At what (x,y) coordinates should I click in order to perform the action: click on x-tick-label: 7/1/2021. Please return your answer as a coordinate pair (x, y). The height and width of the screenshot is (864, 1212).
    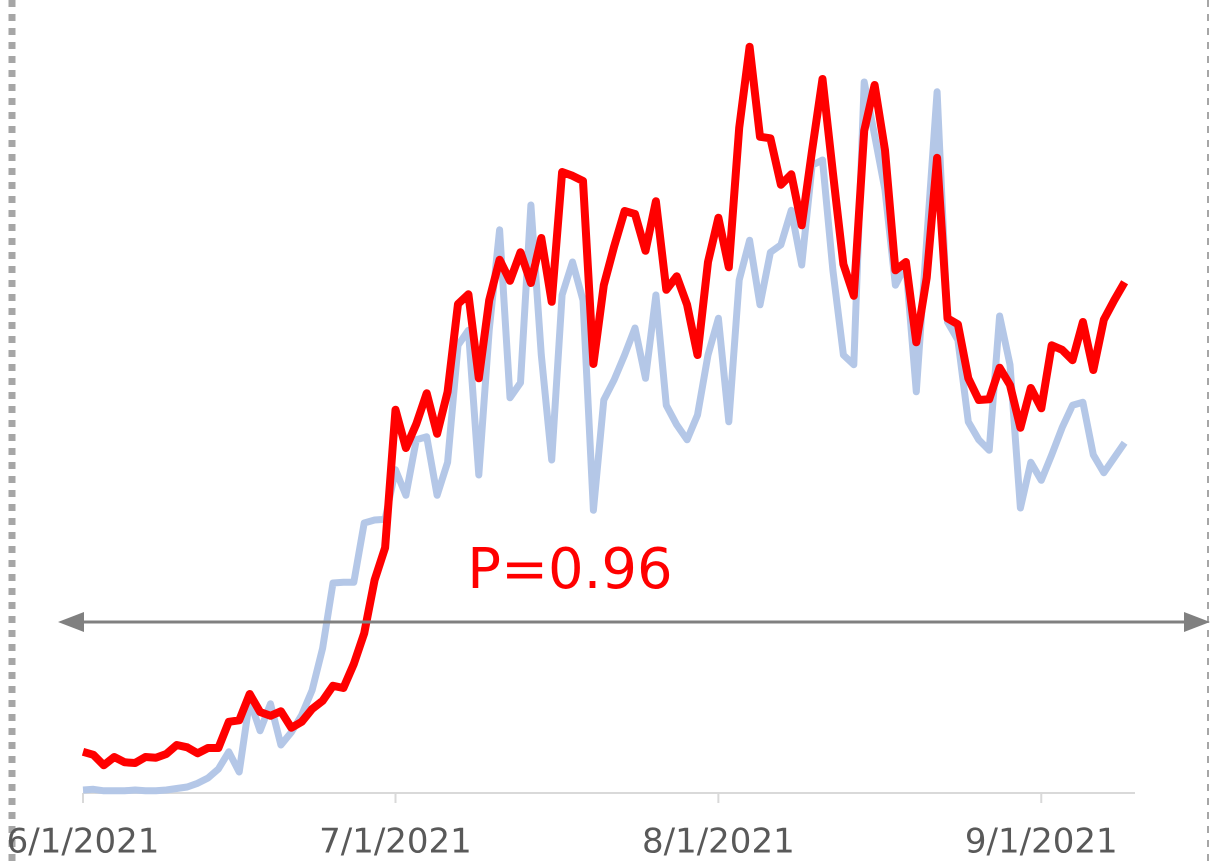
    Looking at the image, I should click on (395, 842).